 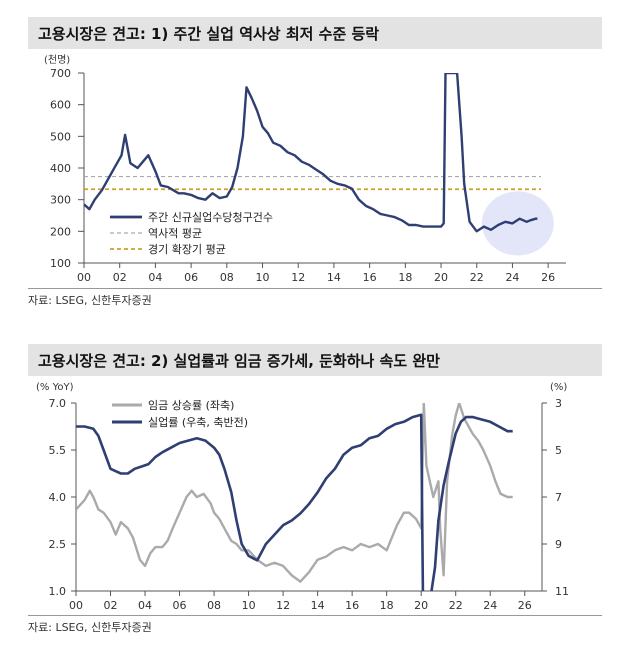 I want to click on chart1-y-tick-label: 200, so click(x=60, y=231).